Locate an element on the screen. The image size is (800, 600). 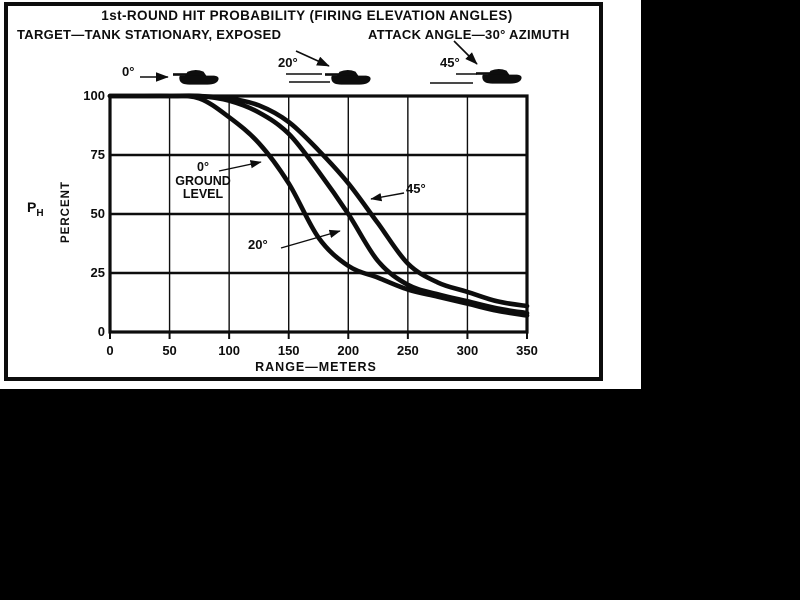
curve-annotation-0deg: 0° GROUND LEVEL is located at coordinates (203, 181).